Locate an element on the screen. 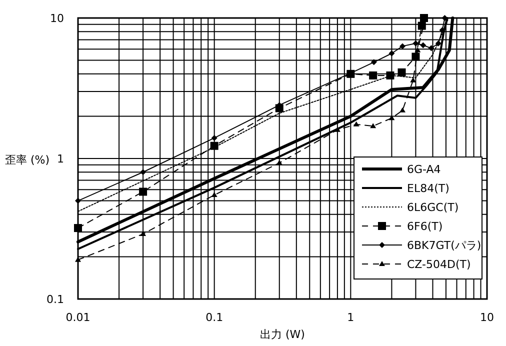  x-tick-label: 10 is located at coordinates (487, 317).